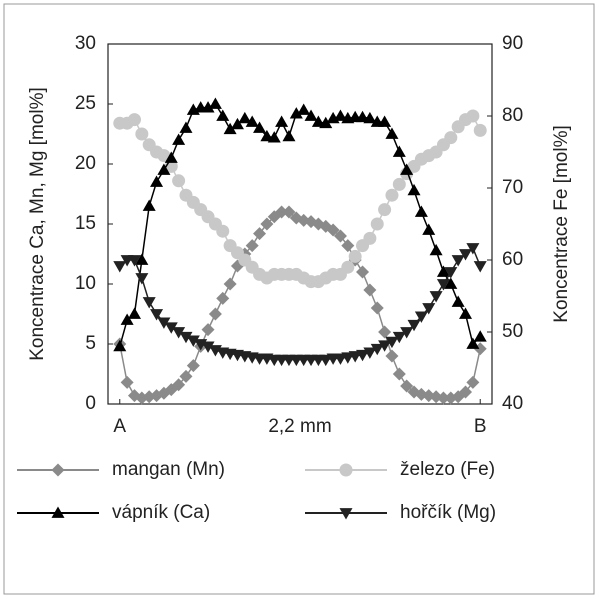  What do you see at coordinates (119, 426) in the screenshot?
I see `x-tick-label: A` at bounding box center [119, 426].